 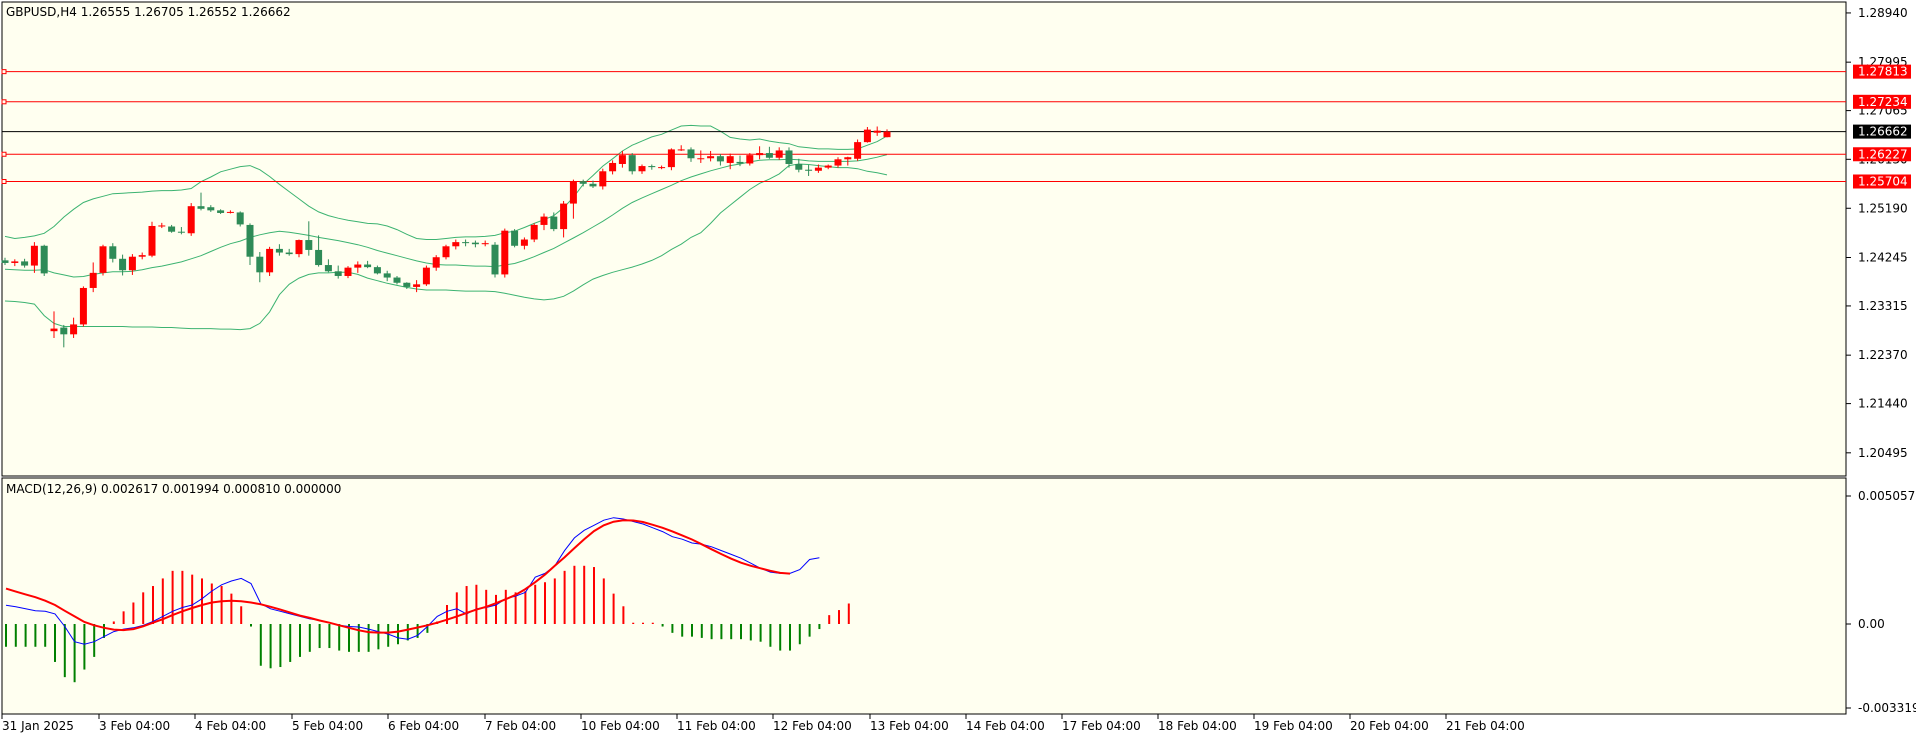 I want to click on current-price-label: 1.26662, so click(x=1883, y=132).